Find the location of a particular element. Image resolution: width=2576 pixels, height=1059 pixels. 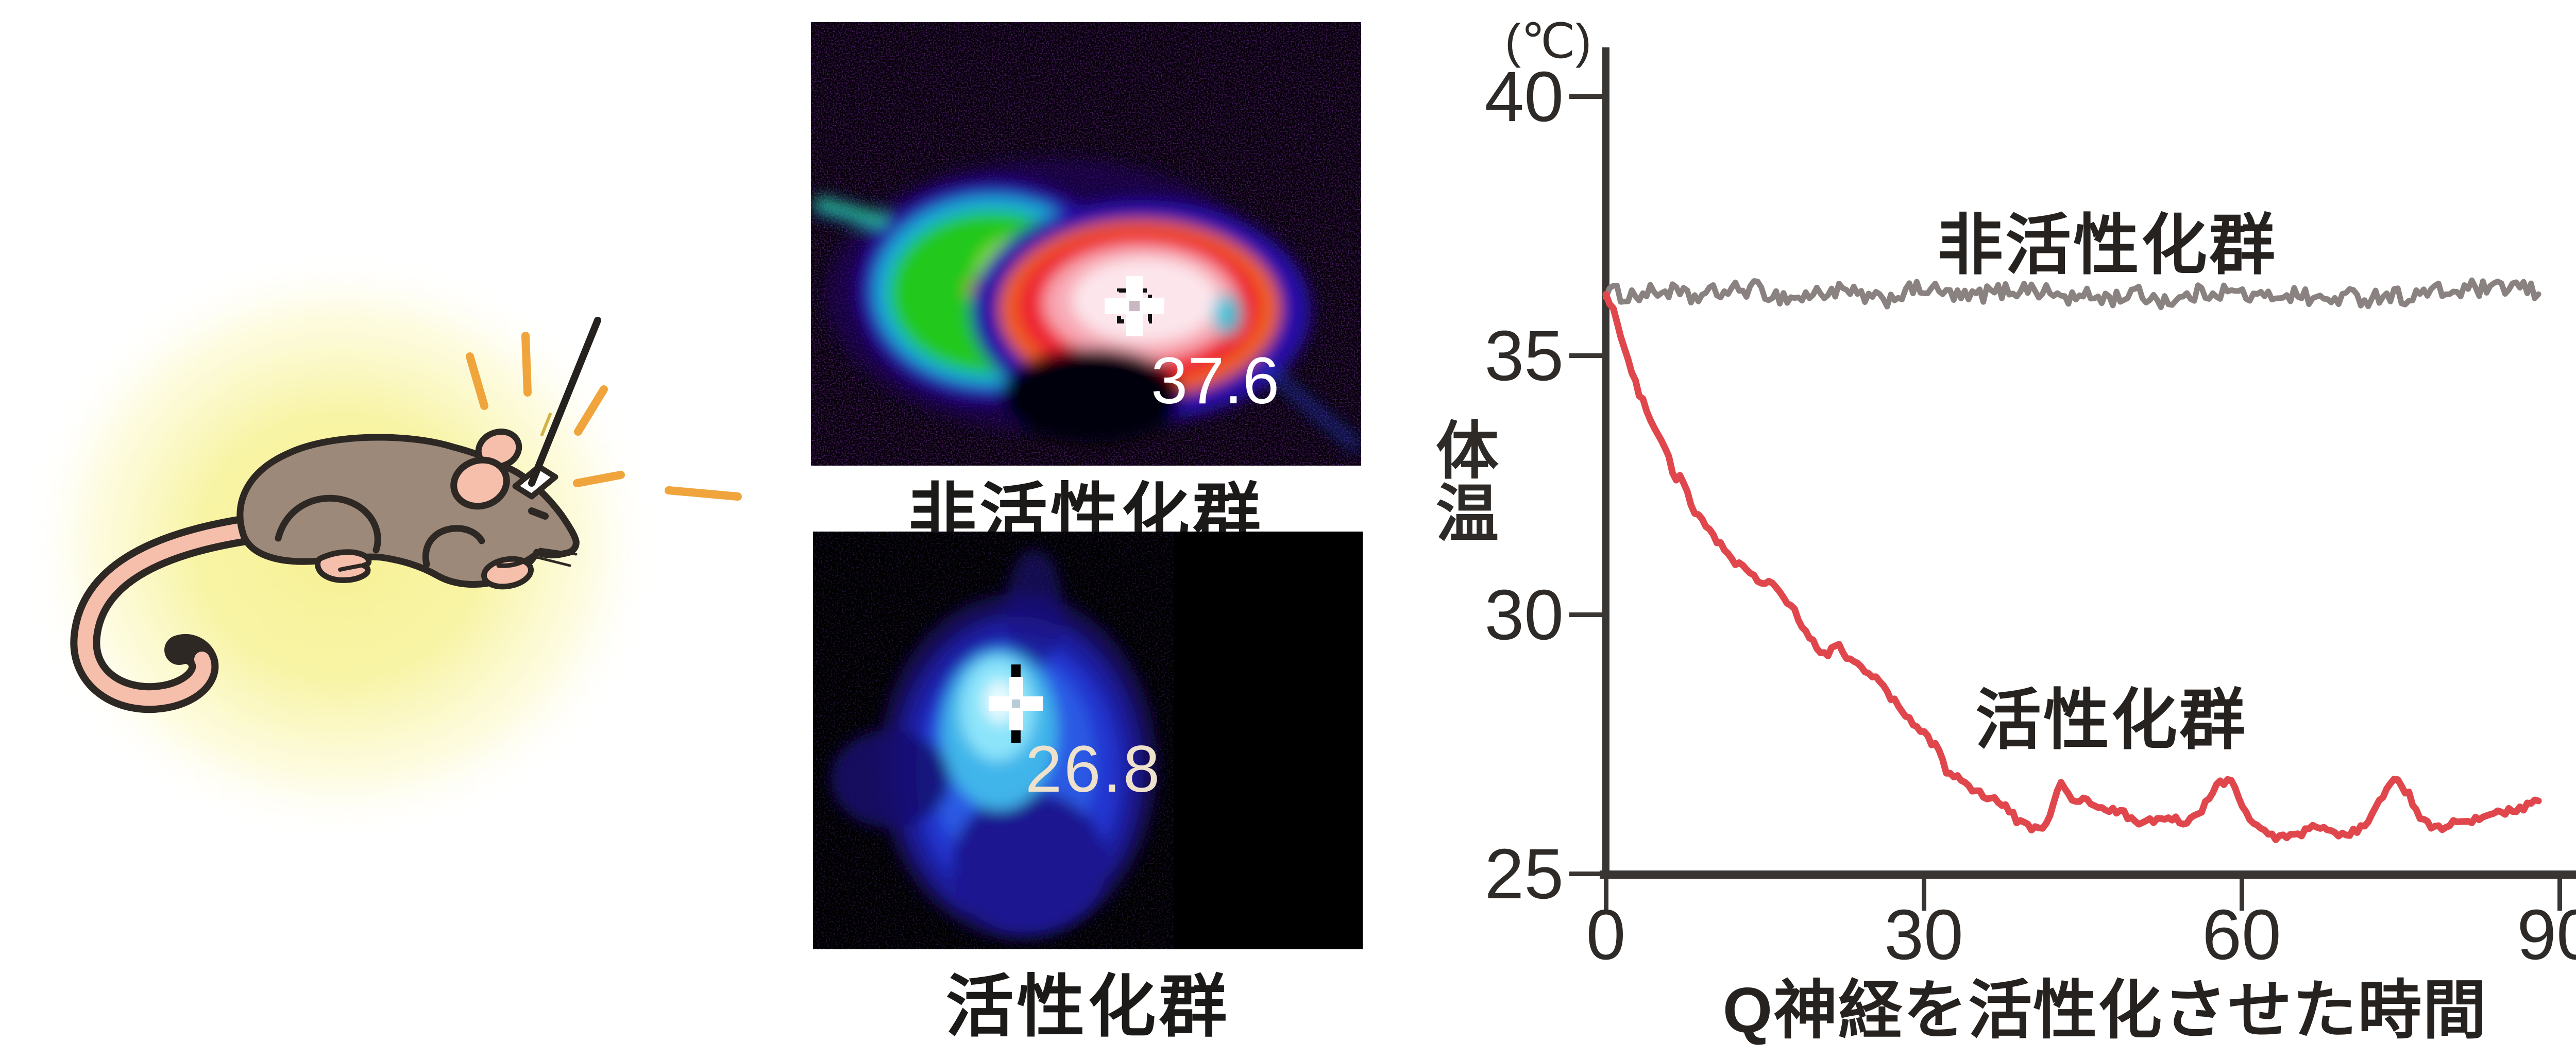

thermal-reading-inactive: 37.6 is located at coordinates (1215, 381).